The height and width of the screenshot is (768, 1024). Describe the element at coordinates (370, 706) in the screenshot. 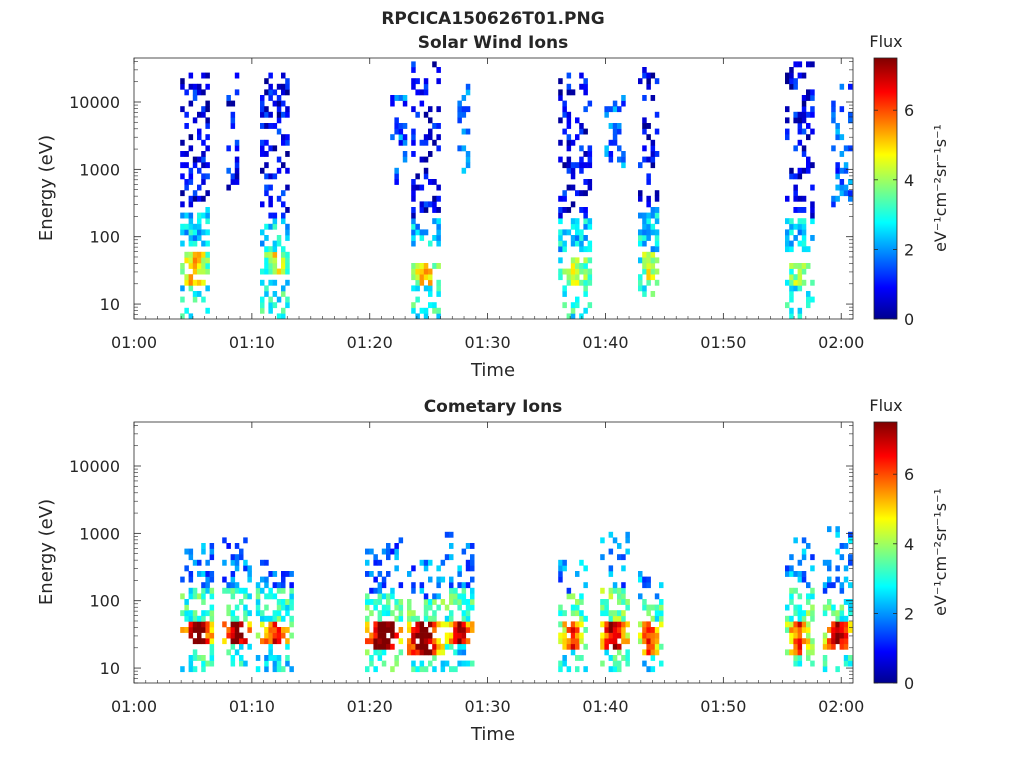

I see `x-tick-label: 01:20` at that location.